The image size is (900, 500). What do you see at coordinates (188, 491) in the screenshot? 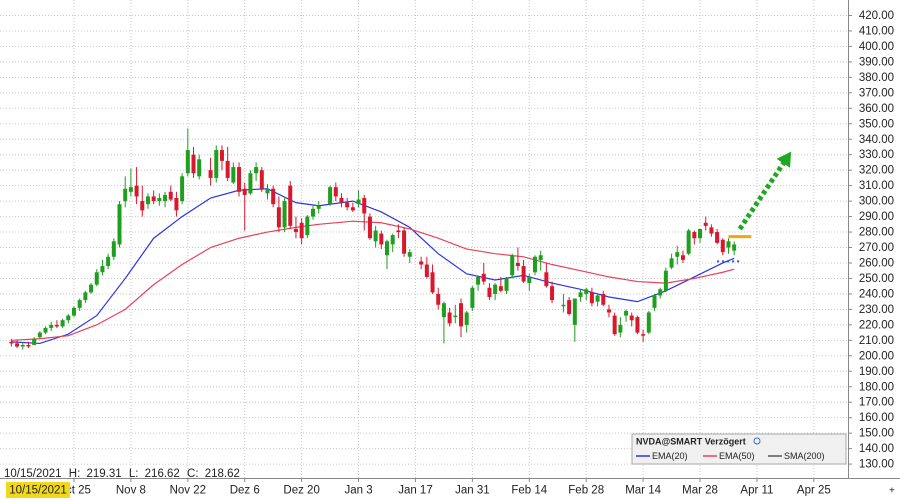
I see `x-tick-label: Nov 22` at bounding box center [188, 491].